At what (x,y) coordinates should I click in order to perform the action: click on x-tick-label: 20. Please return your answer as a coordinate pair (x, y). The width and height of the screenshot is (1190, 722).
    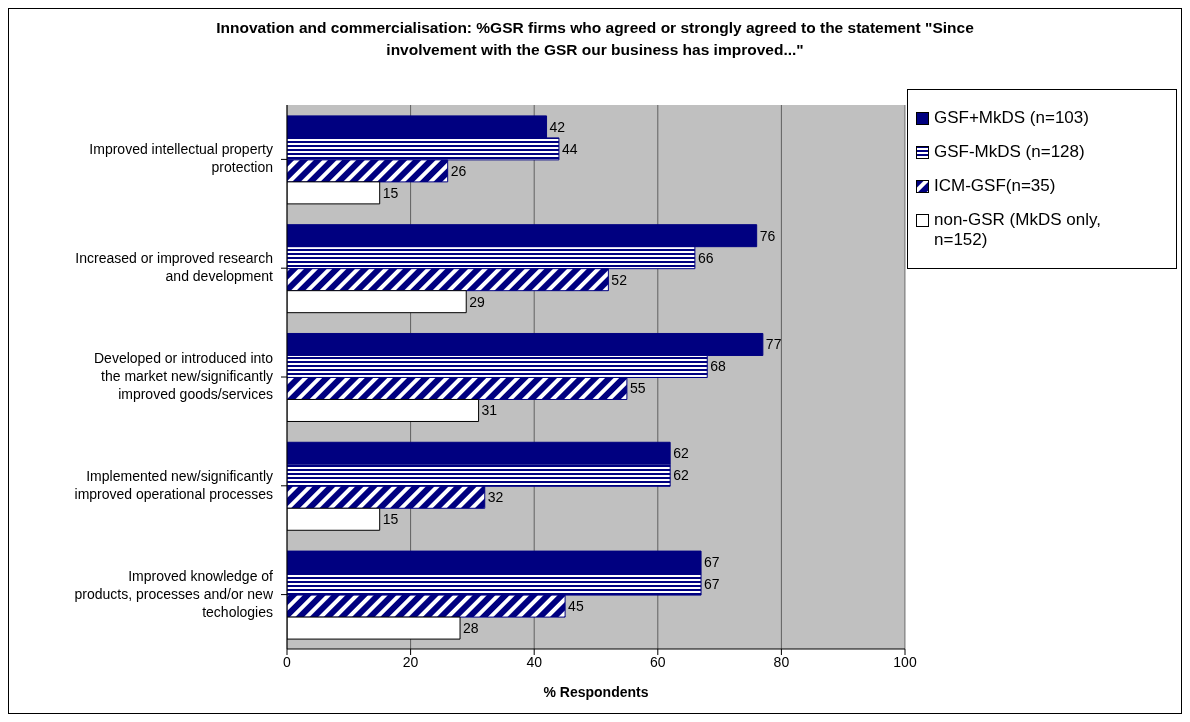
    Looking at the image, I should click on (410, 661).